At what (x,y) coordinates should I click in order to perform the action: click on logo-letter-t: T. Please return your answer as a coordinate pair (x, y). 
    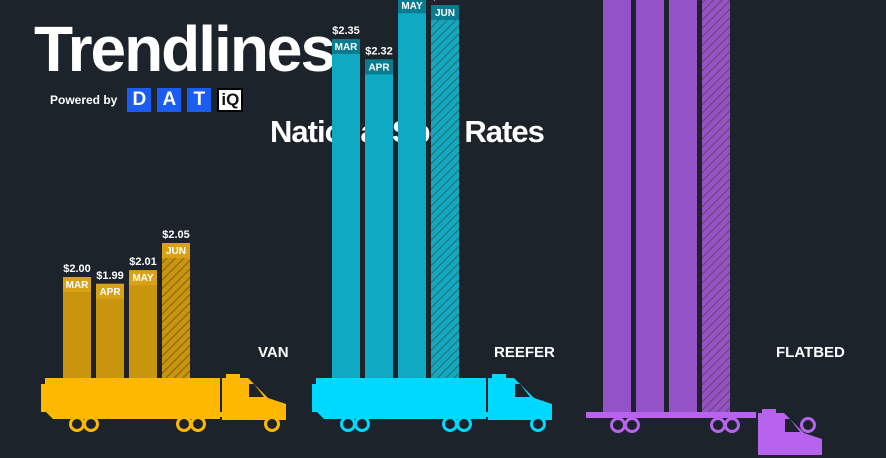
    Looking at the image, I should click on (199, 100).